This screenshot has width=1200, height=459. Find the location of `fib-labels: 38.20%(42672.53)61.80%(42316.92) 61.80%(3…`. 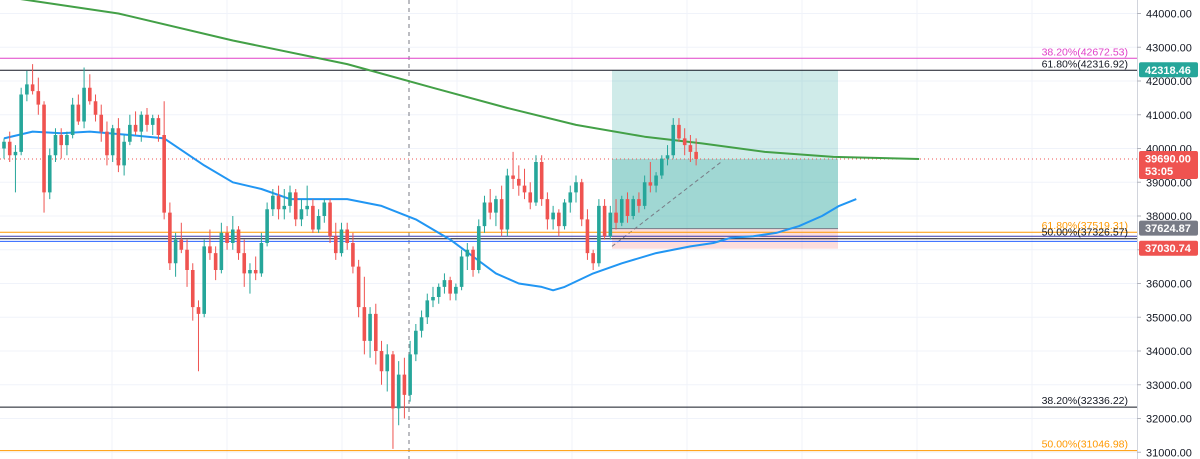

fib-labels: 38.20%(42672.53)61.80%(42316.92) 61.80%(3… is located at coordinates (1085, 248).